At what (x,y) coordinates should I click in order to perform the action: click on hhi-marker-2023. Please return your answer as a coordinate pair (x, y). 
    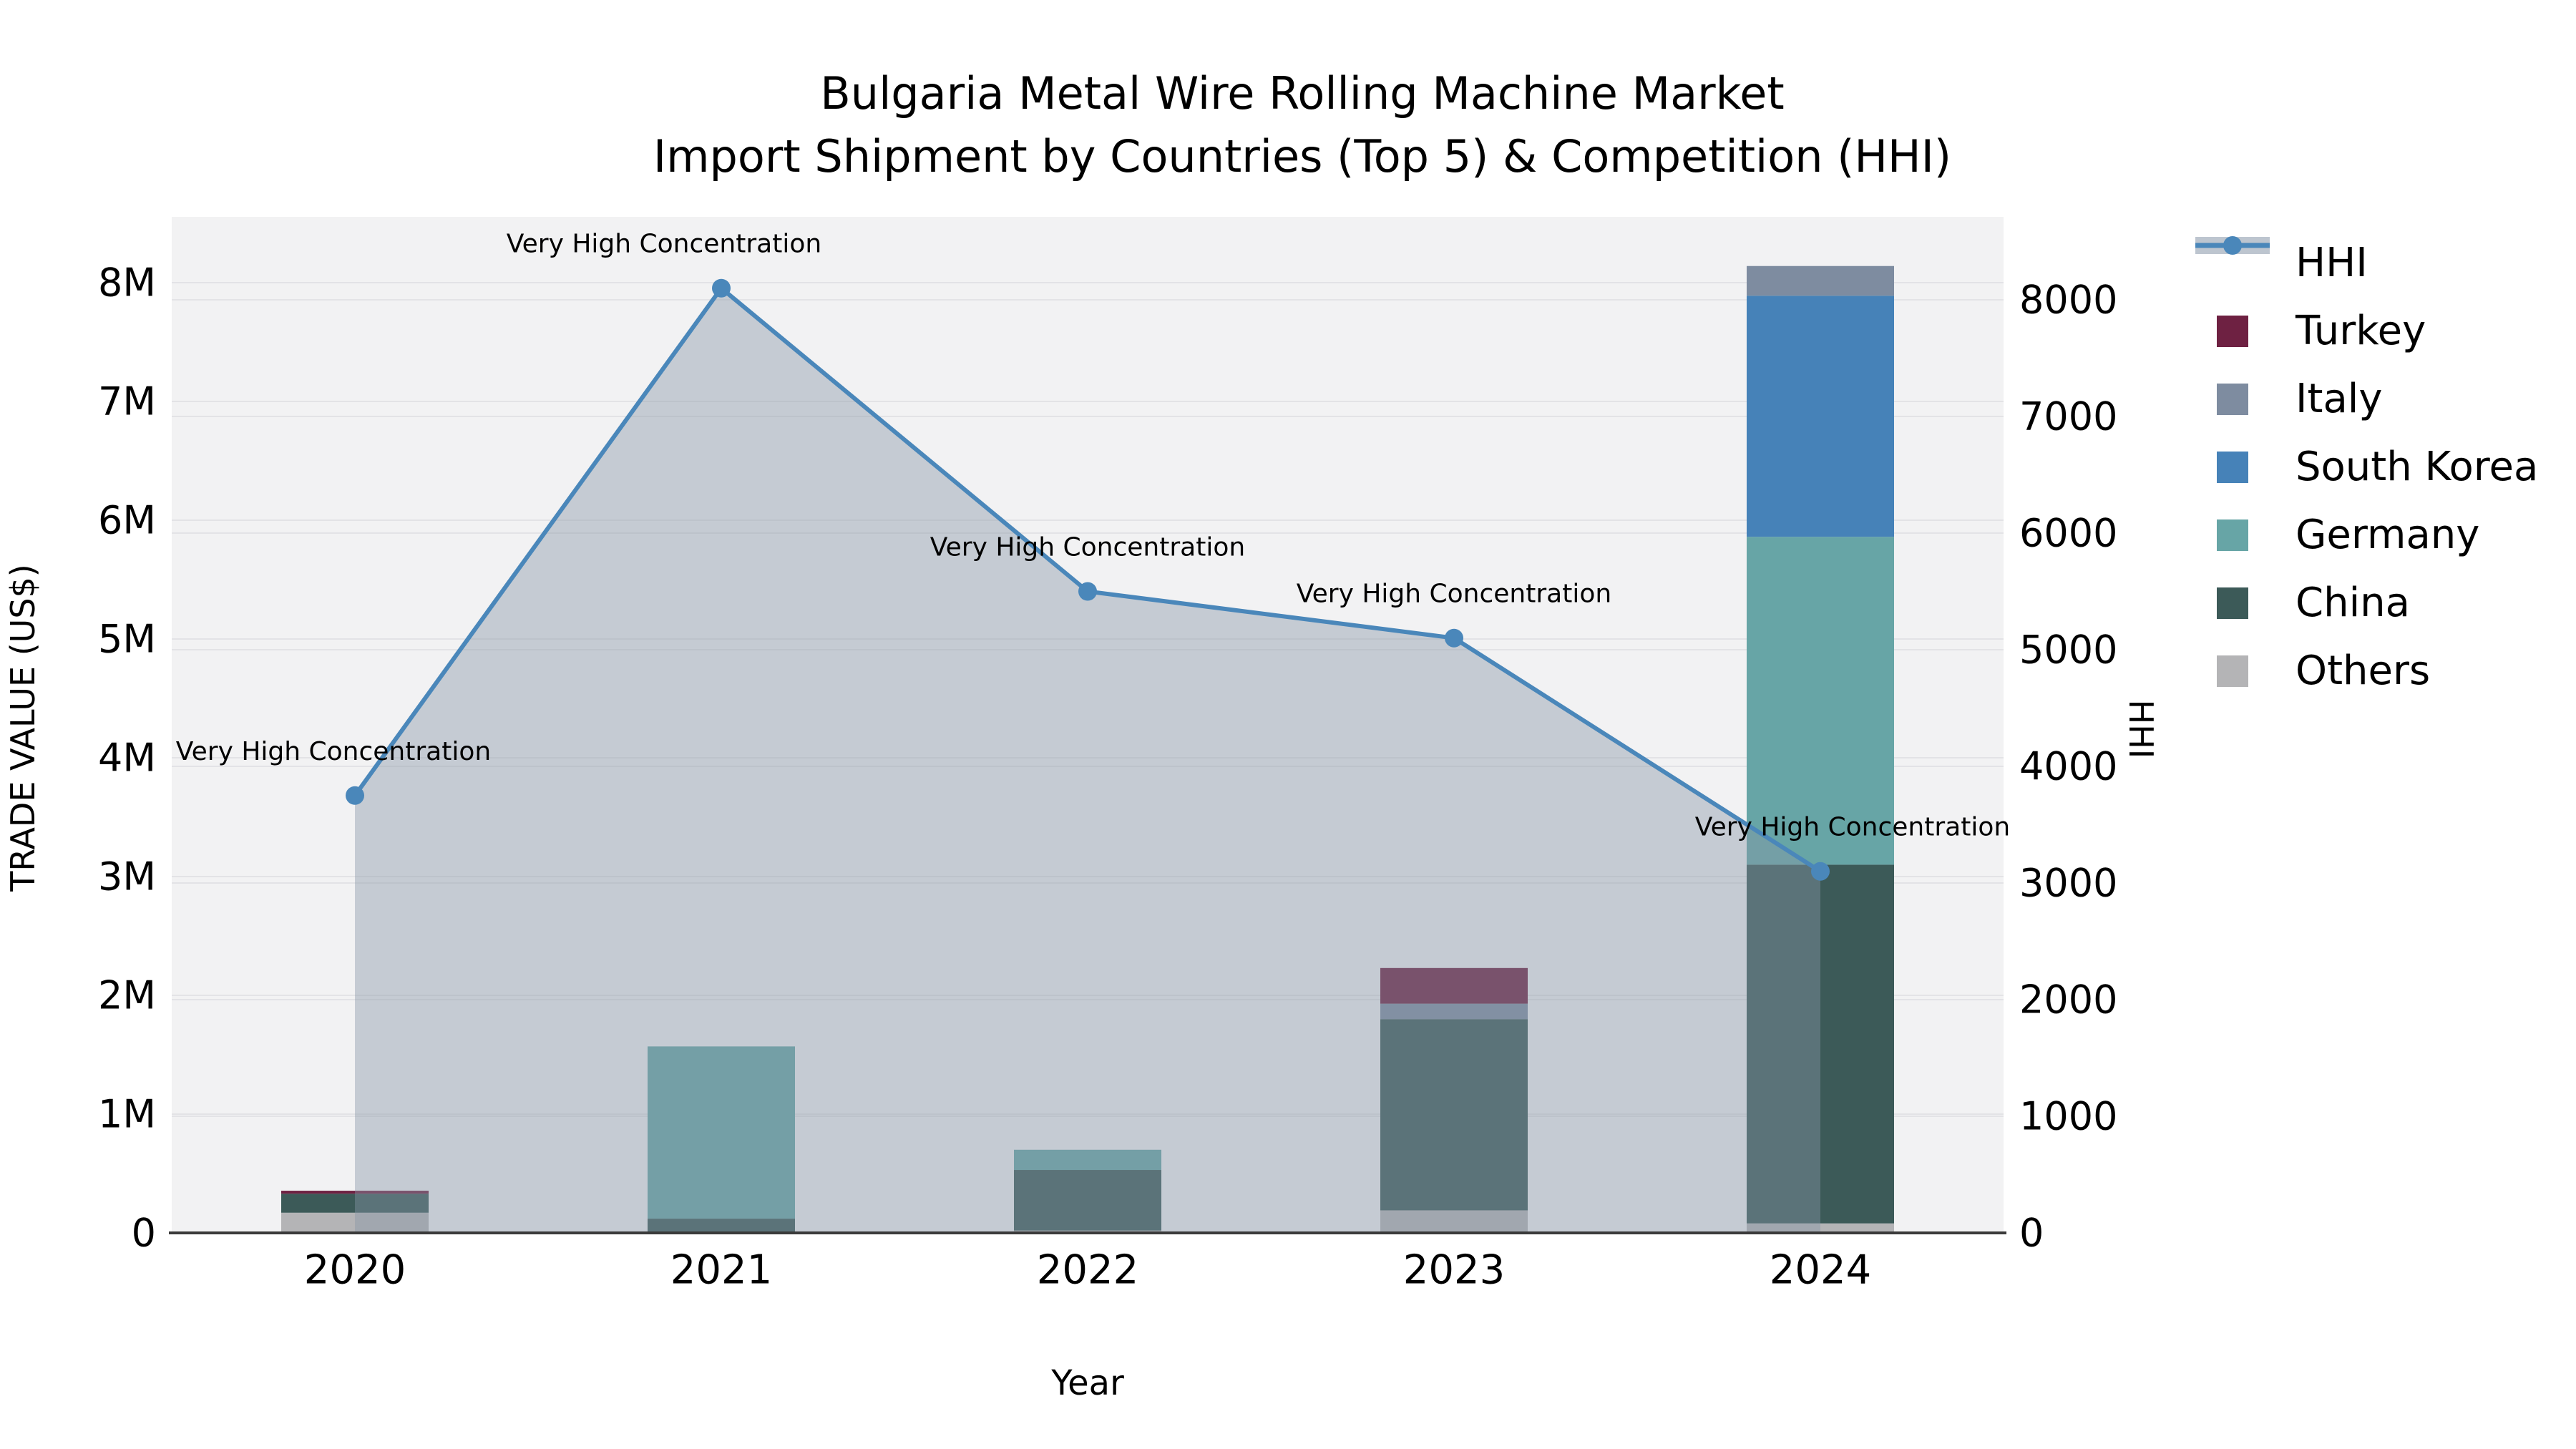
    Looking at the image, I should click on (1454, 638).